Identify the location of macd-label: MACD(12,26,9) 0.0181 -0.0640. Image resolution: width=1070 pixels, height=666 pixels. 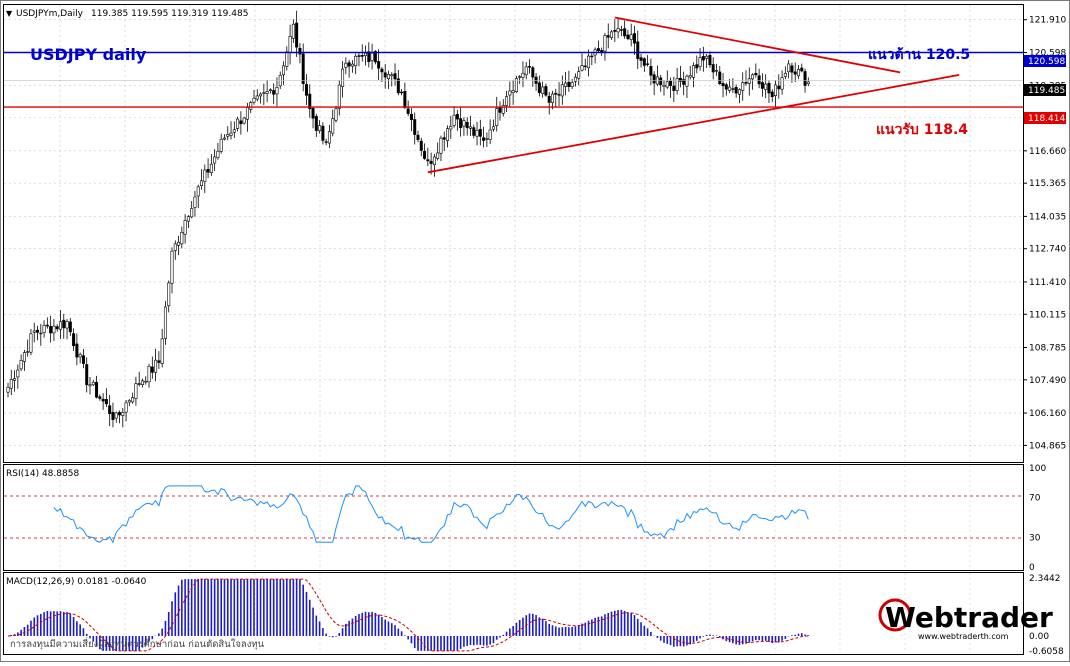
(76, 582).